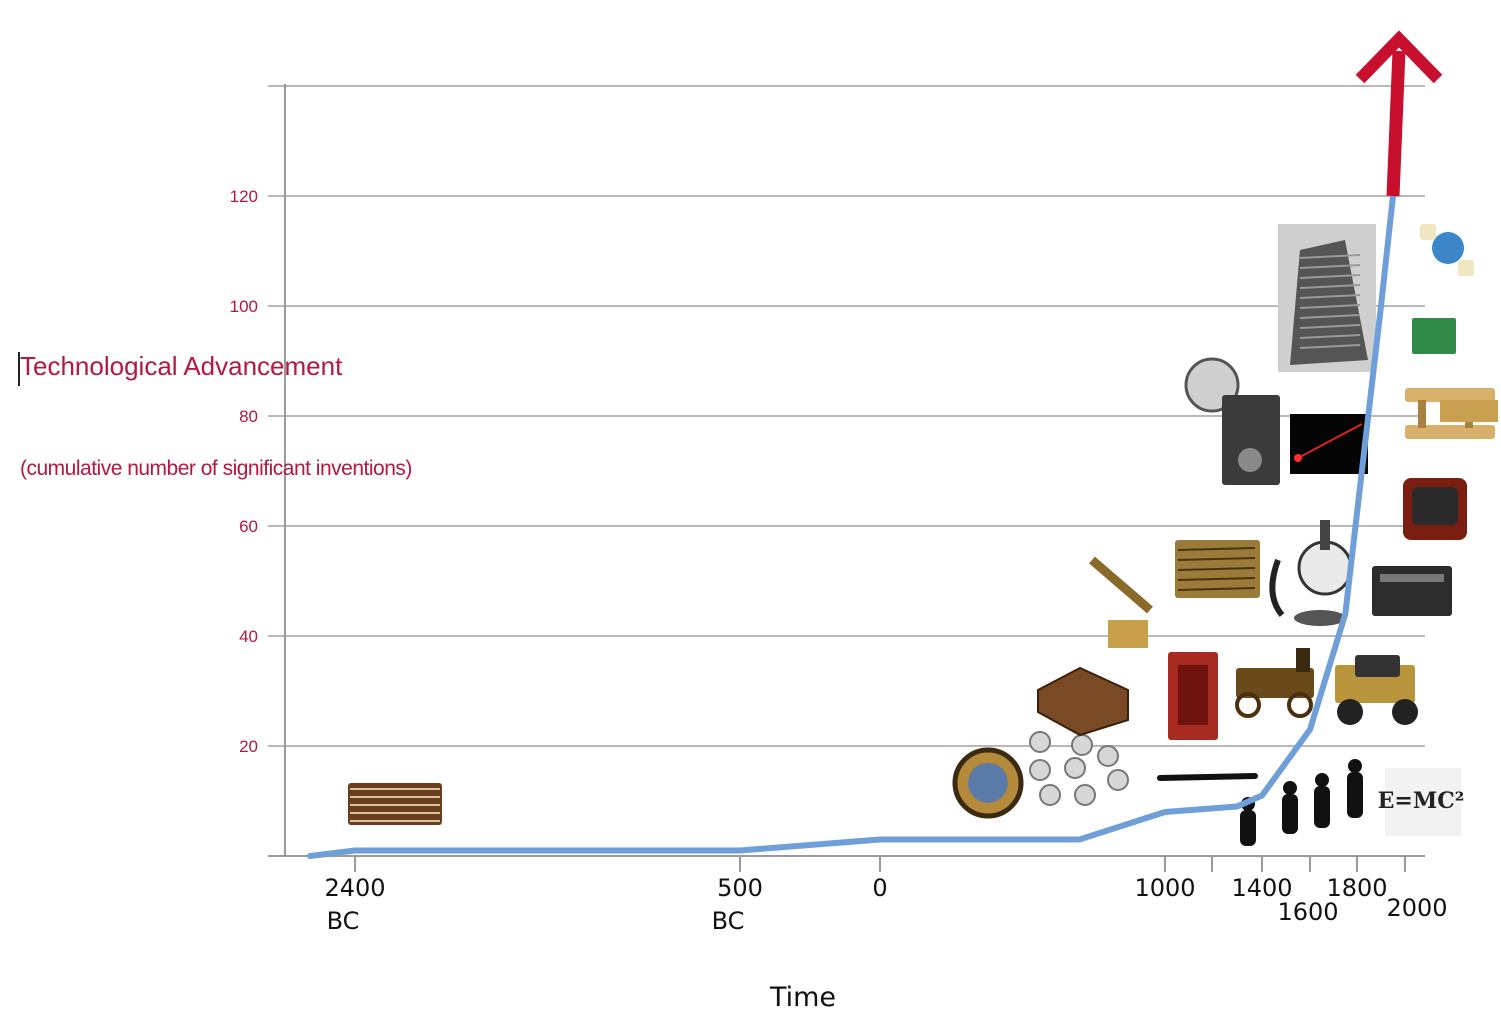  What do you see at coordinates (19, 369) in the screenshot?
I see `text-cursor` at bounding box center [19, 369].